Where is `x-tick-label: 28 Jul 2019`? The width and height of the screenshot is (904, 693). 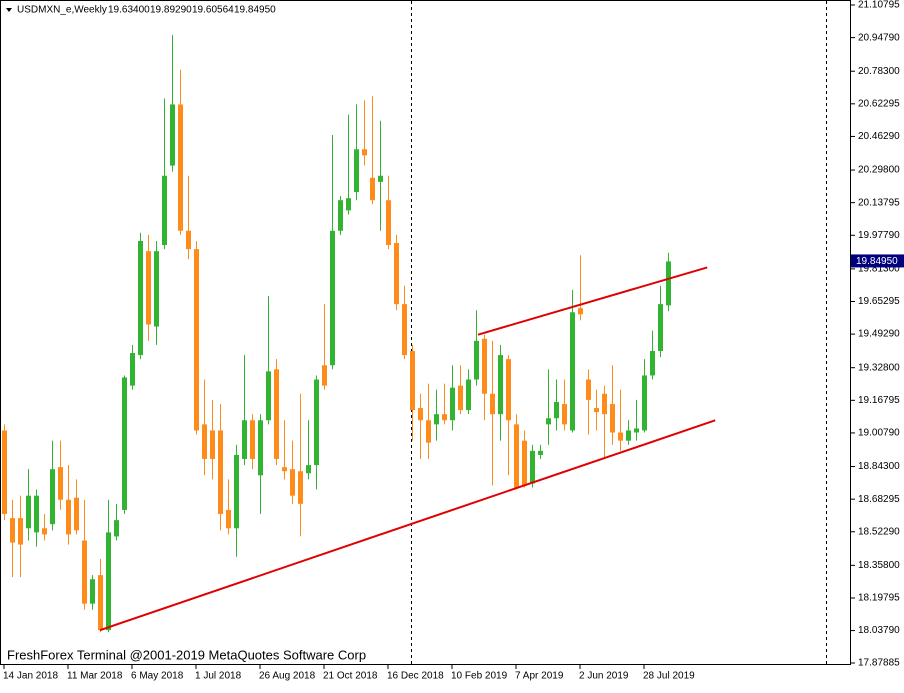
x-tick-label: 28 Jul 2019 is located at coordinates (669, 676).